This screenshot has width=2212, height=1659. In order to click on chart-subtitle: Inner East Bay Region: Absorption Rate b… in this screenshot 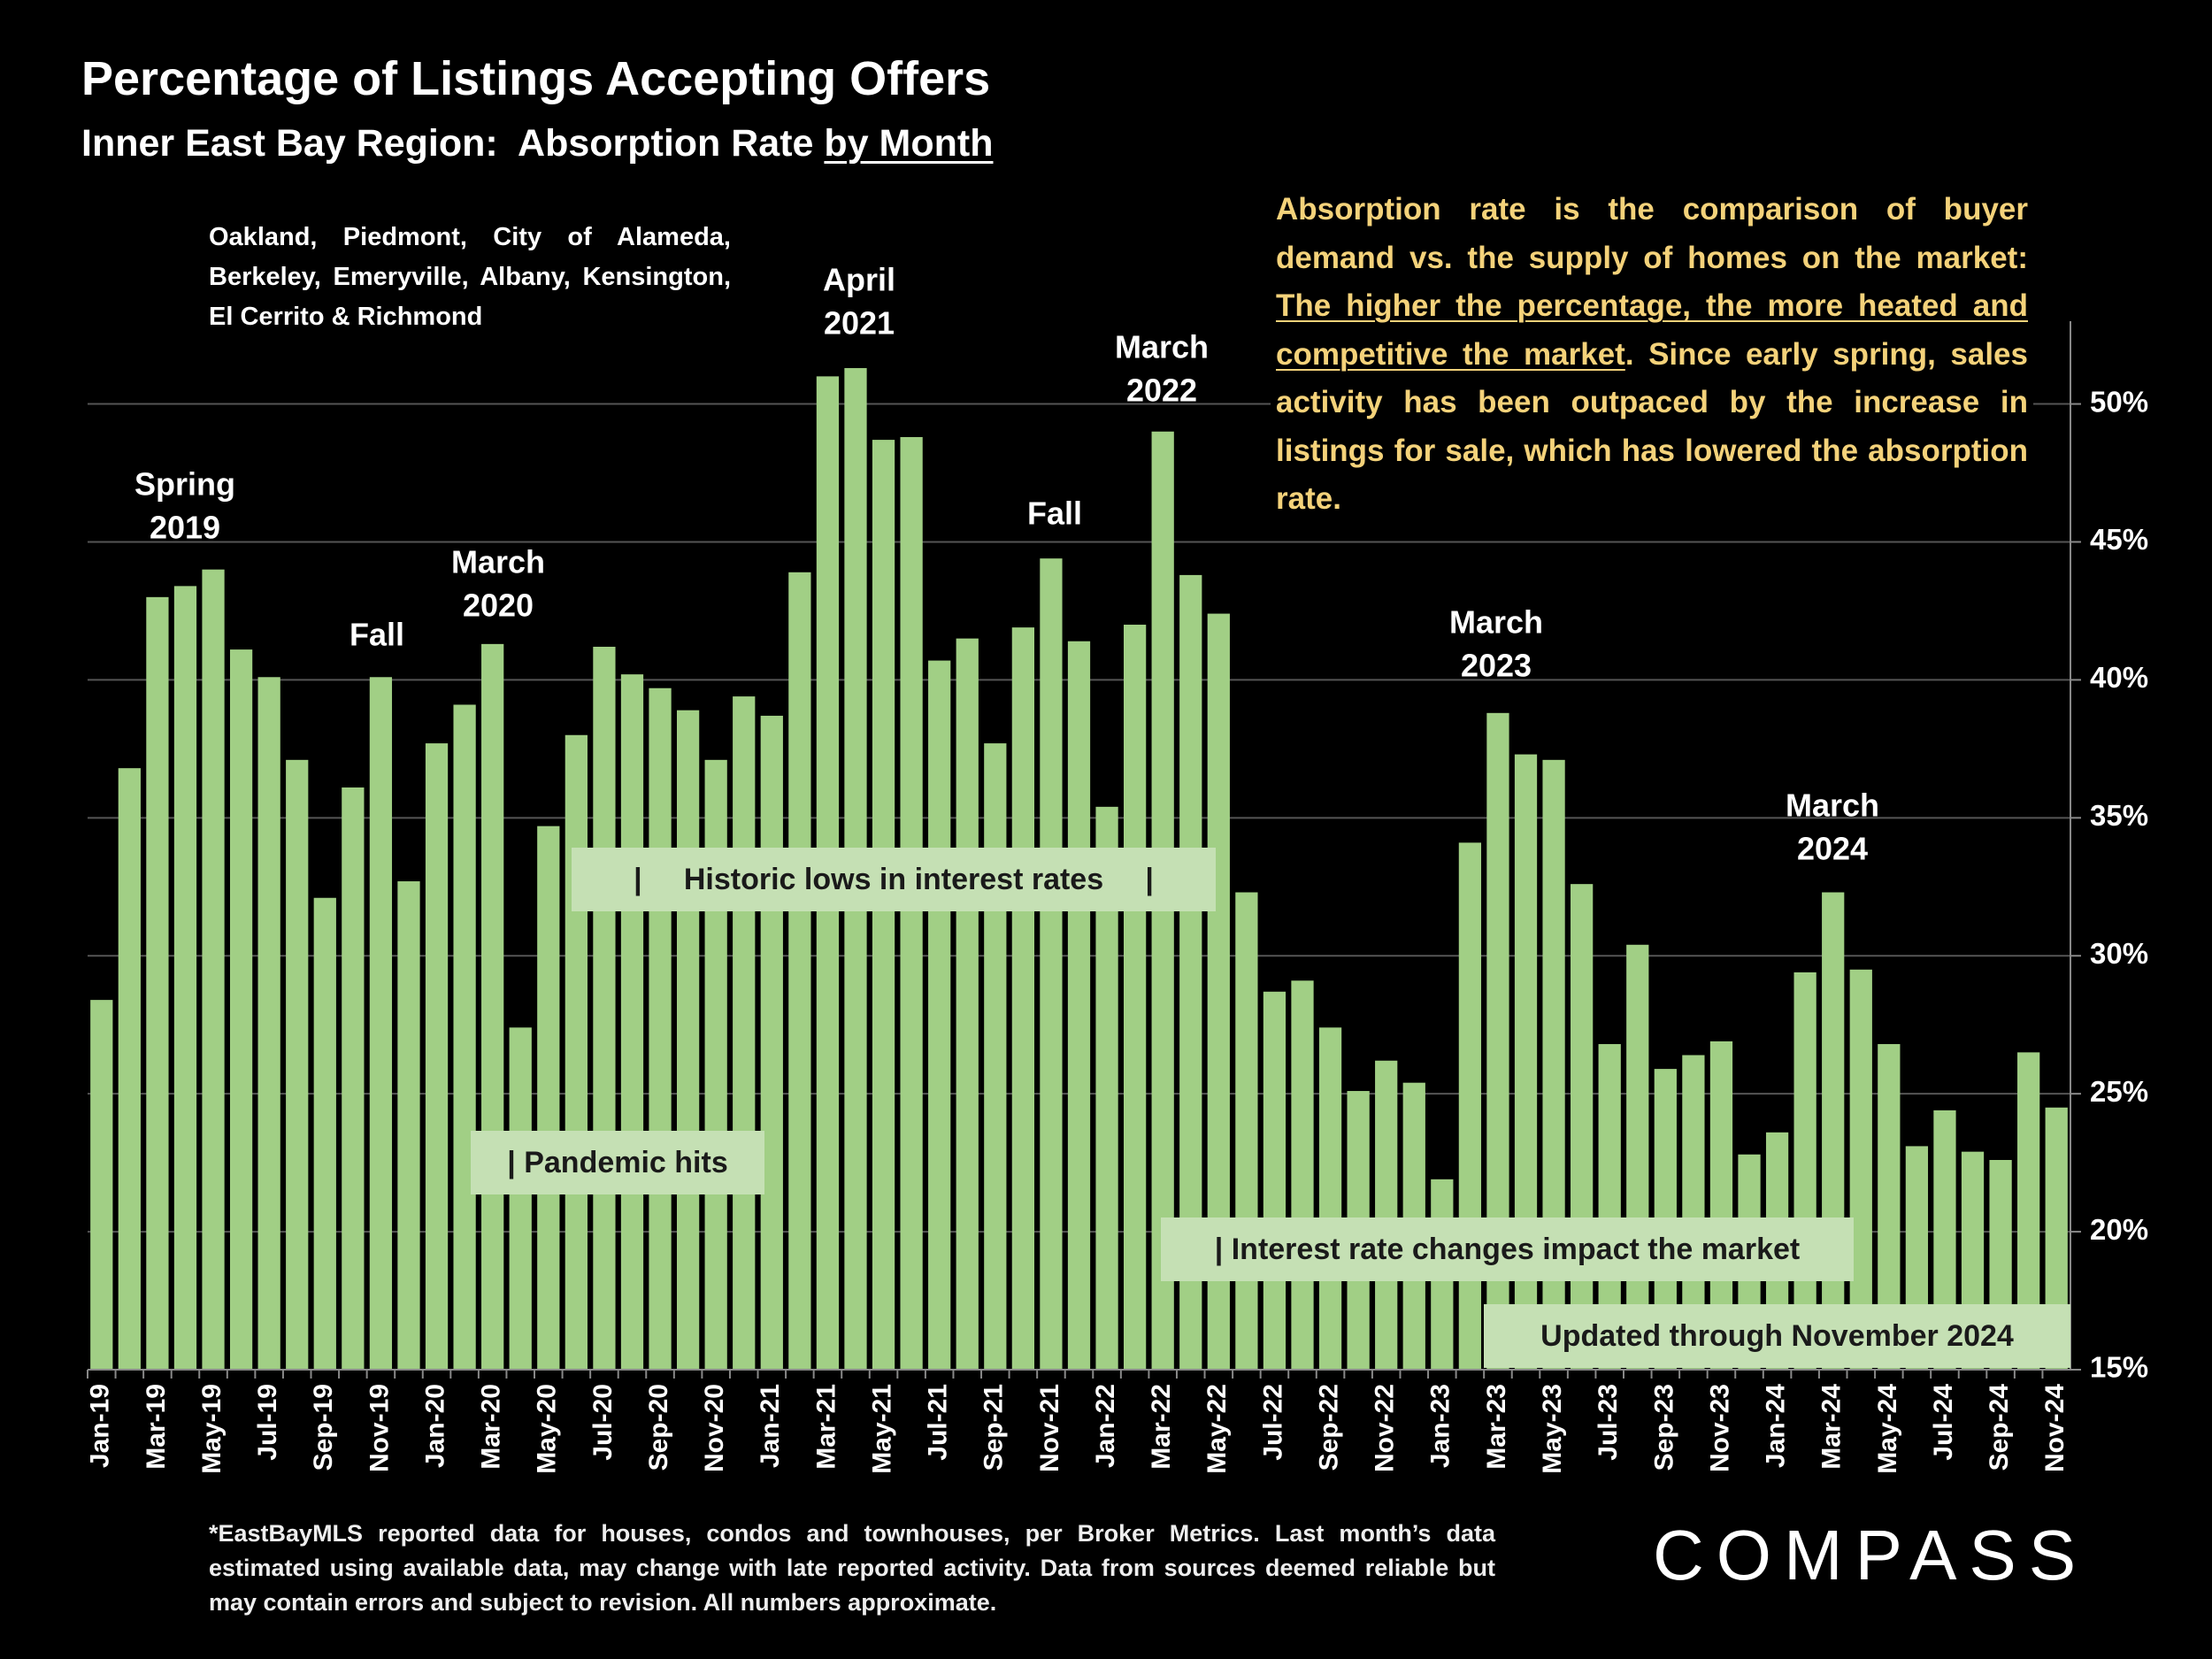, I will do `click(537, 143)`.